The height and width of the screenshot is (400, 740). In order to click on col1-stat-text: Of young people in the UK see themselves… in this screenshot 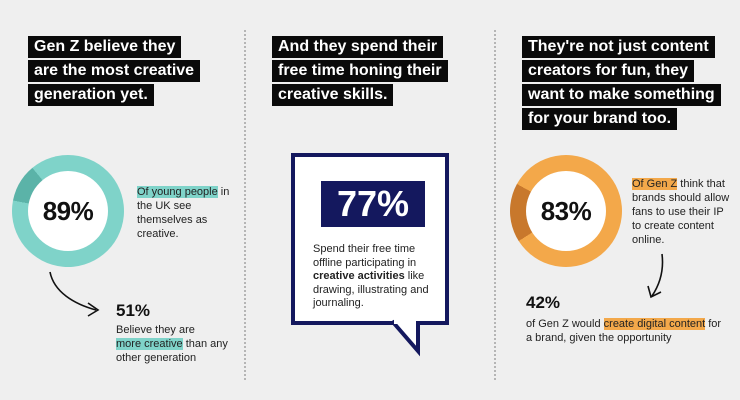, I will do `click(187, 213)`.